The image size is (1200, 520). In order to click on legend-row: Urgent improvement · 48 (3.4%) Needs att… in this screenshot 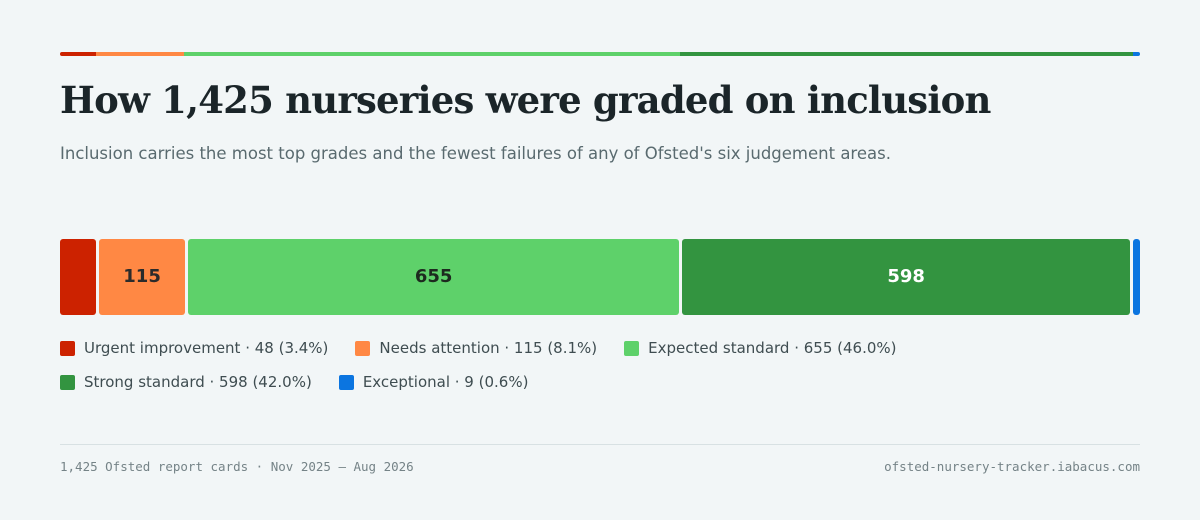, I will do `click(600, 348)`.